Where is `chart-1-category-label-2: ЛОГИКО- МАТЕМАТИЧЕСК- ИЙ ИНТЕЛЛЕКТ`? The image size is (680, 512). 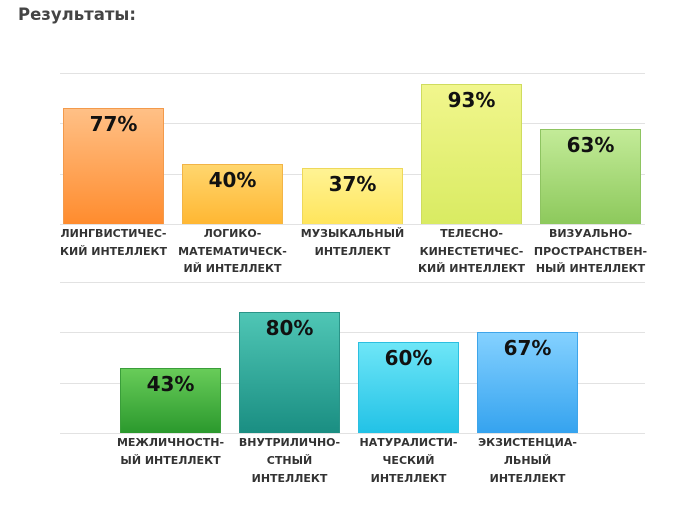
chart-1-category-label-2: ЛОГИКО- МАТЕМАТИЧЕСК- ИЙ ИНТЕЛЛЕКТ is located at coordinates (232, 251).